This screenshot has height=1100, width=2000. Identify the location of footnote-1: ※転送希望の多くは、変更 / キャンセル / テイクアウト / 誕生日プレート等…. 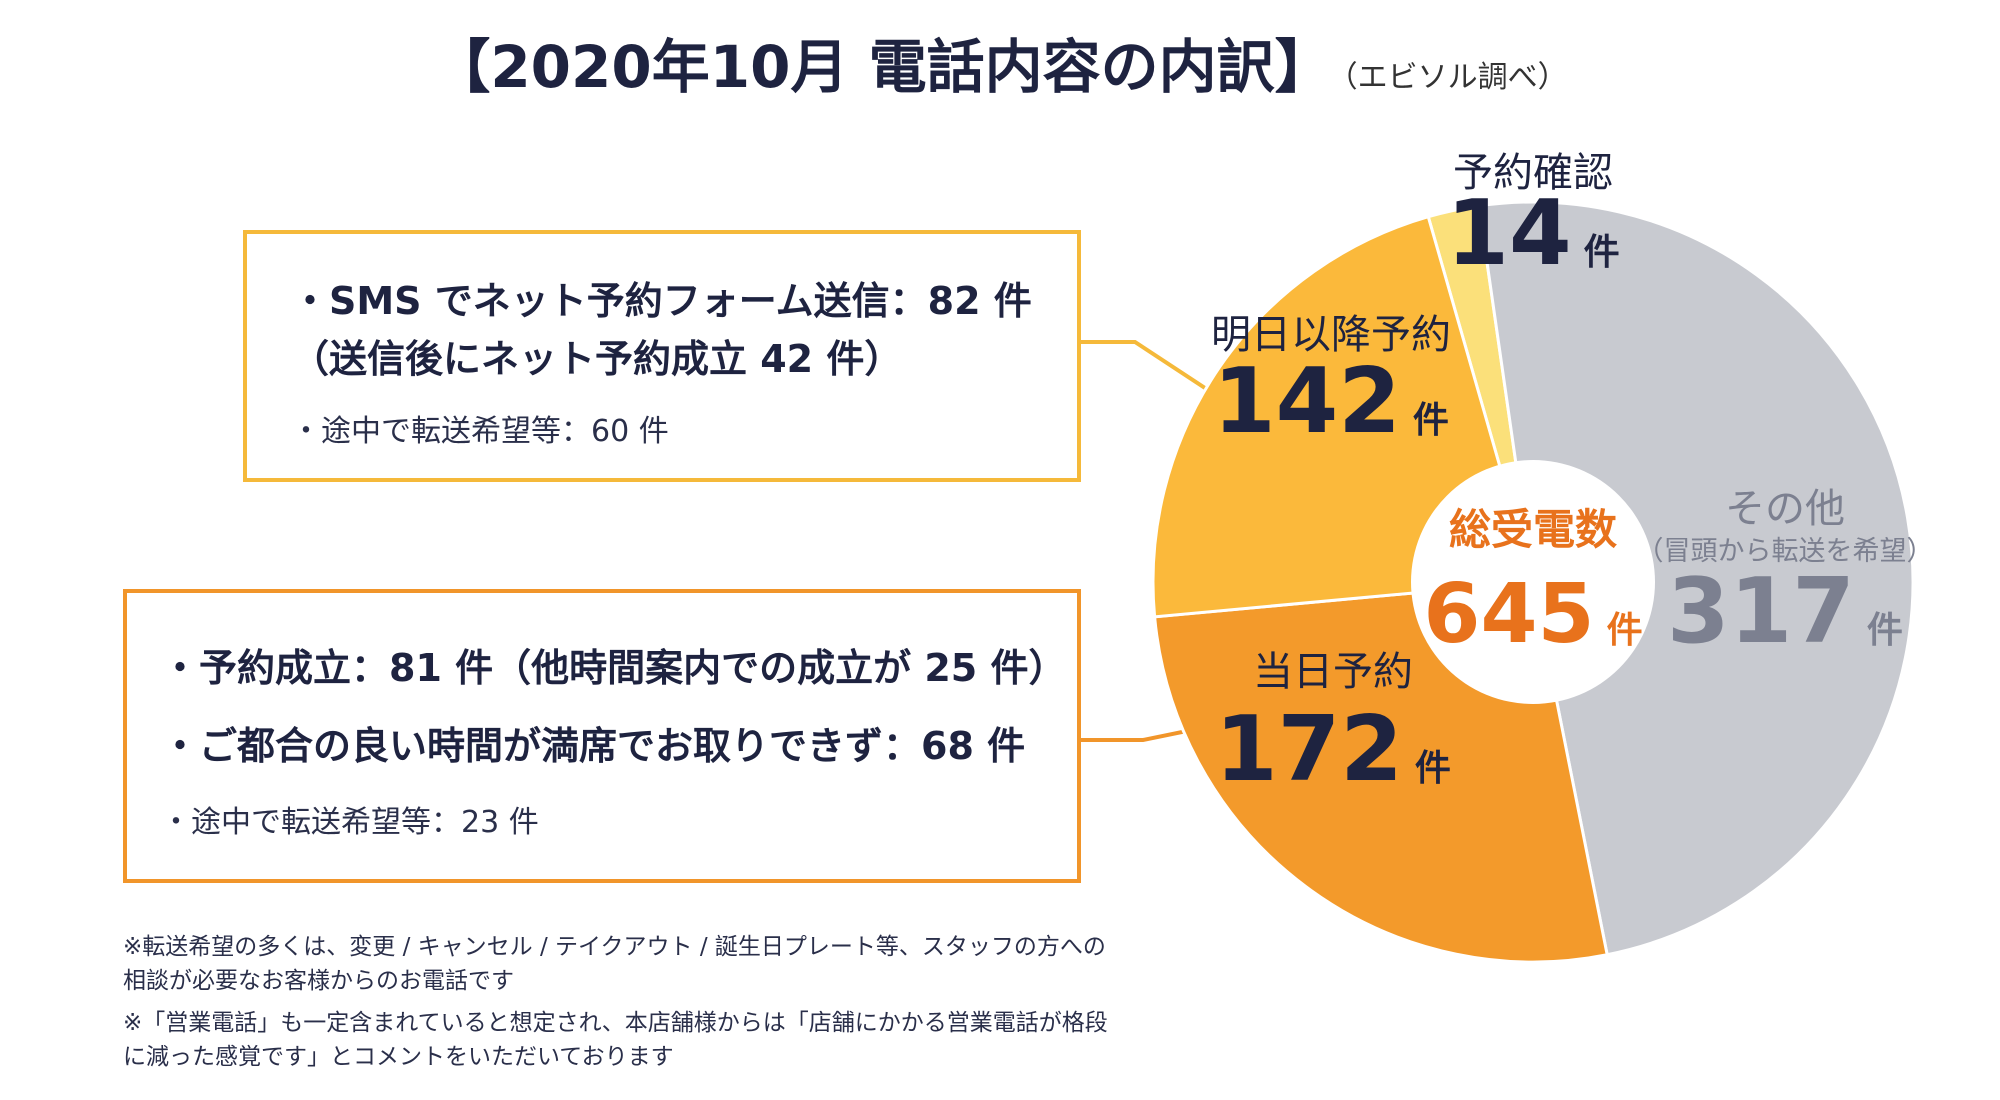
(614, 964).